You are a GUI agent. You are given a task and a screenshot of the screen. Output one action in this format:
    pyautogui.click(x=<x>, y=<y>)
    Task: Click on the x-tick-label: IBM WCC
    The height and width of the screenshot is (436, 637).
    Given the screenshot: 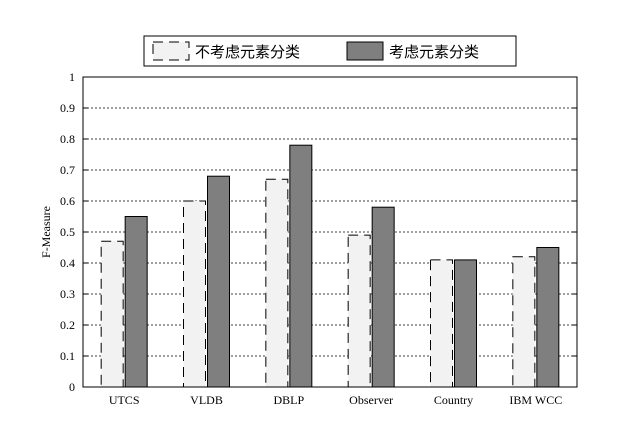 What is the action you would take?
    pyautogui.click(x=535, y=400)
    